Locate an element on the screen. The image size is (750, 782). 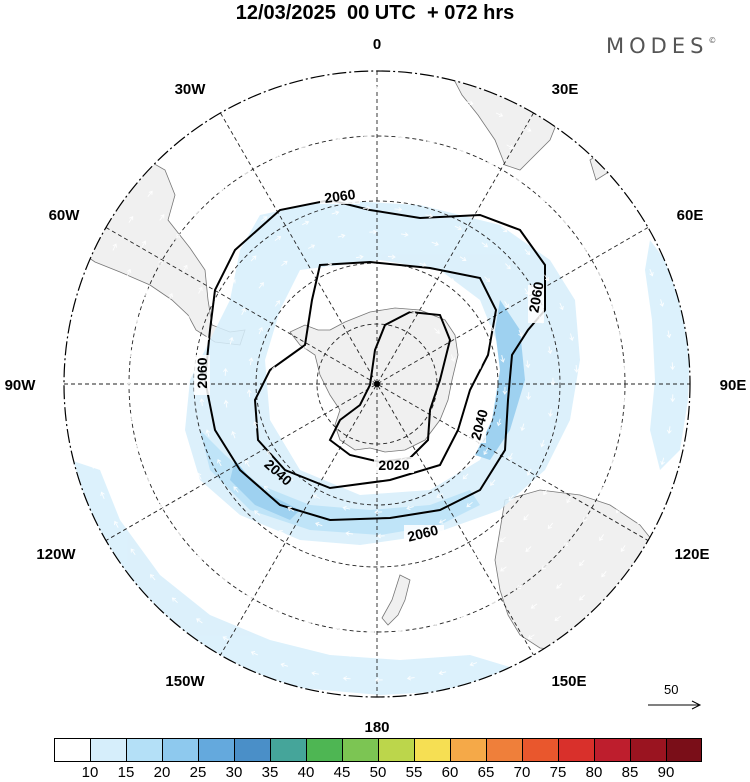
colorbar-tick-label: 60 is located at coordinates (450, 772).